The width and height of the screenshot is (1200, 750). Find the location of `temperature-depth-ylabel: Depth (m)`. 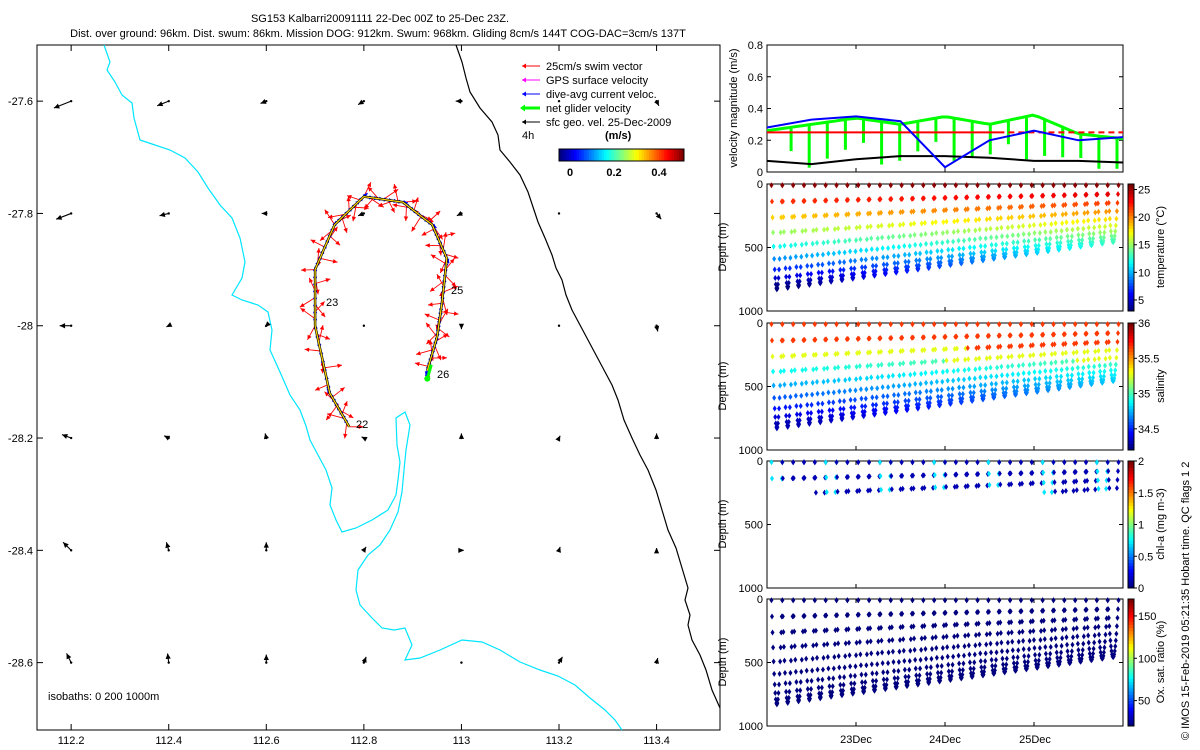

temperature-depth-ylabel: Depth (m) is located at coordinates (723, 247).